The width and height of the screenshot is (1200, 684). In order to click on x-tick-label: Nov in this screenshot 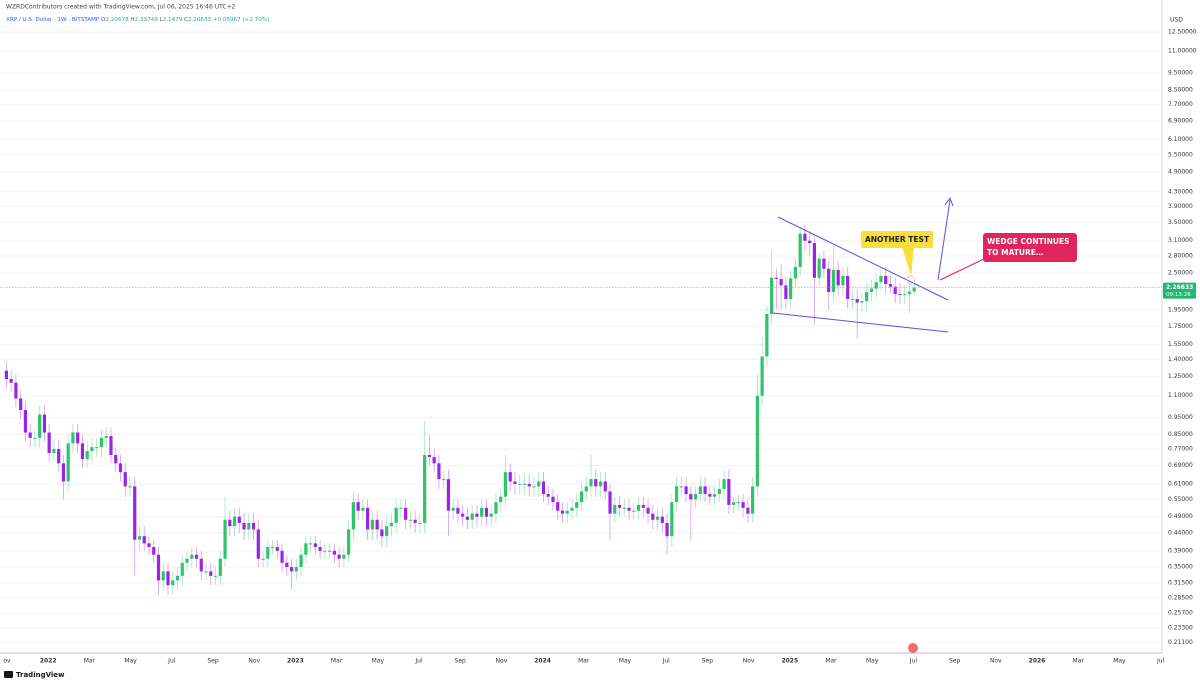, I will do `click(502, 661)`.